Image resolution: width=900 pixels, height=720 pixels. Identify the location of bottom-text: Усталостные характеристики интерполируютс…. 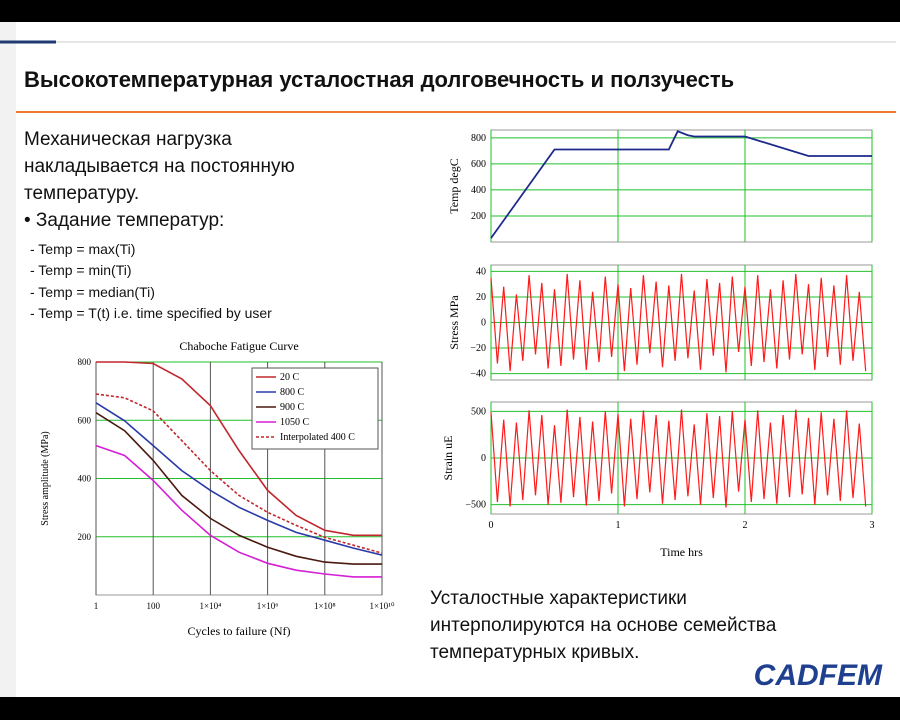
(603, 625).